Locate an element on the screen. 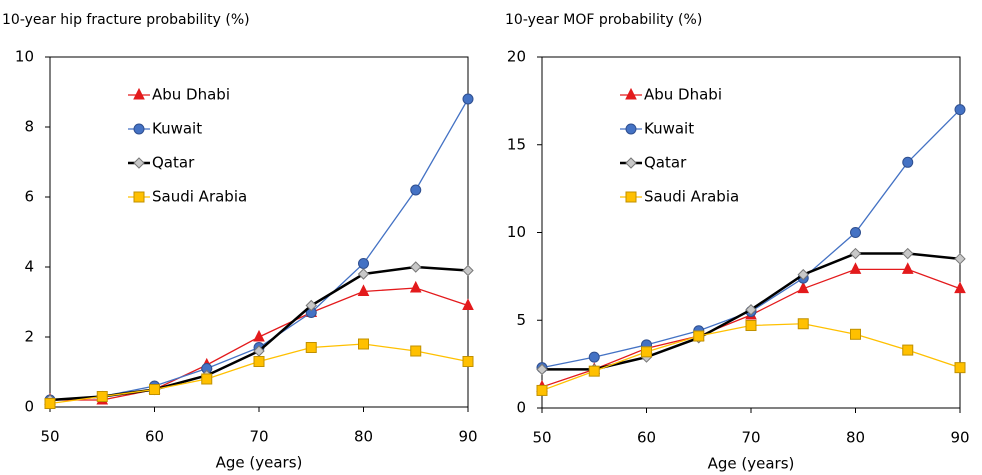 The height and width of the screenshot is (475, 982). y-tick-label: 2 is located at coordinates (29, 337).